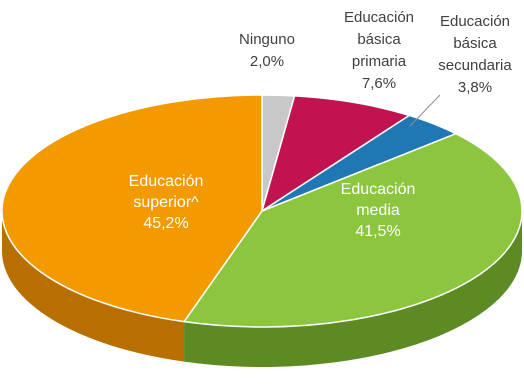  I want to click on slice-category-label: secundaria, so click(475, 65).